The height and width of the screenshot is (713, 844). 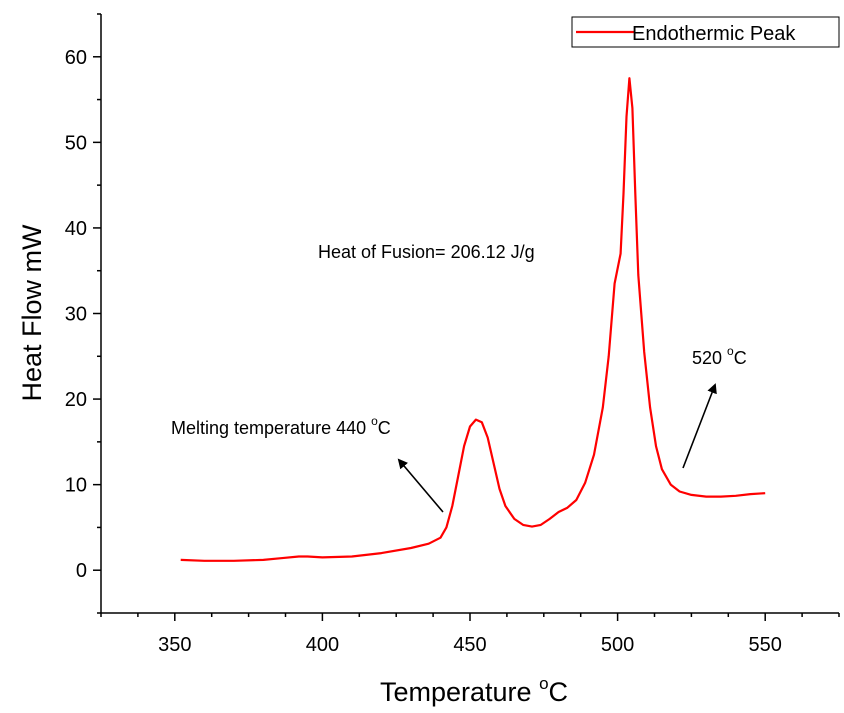 What do you see at coordinates (469, 645) in the screenshot?
I see `x-tick-label: 450` at bounding box center [469, 645].